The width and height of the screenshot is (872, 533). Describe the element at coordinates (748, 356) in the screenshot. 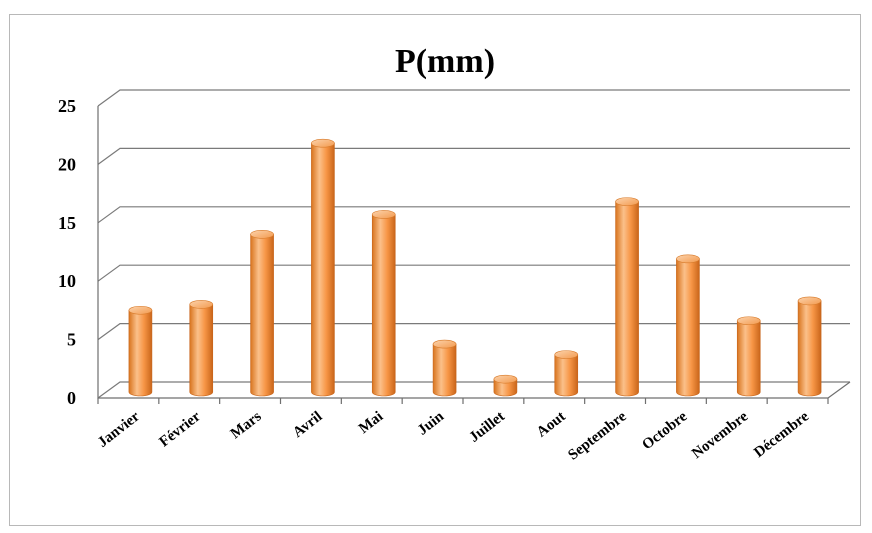

I see `bar-novembre` at that location.